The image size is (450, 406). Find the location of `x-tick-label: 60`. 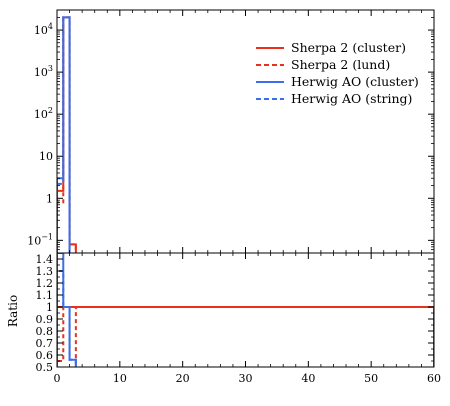

x-tick-label: 60 is located at coordinates (434, 378).